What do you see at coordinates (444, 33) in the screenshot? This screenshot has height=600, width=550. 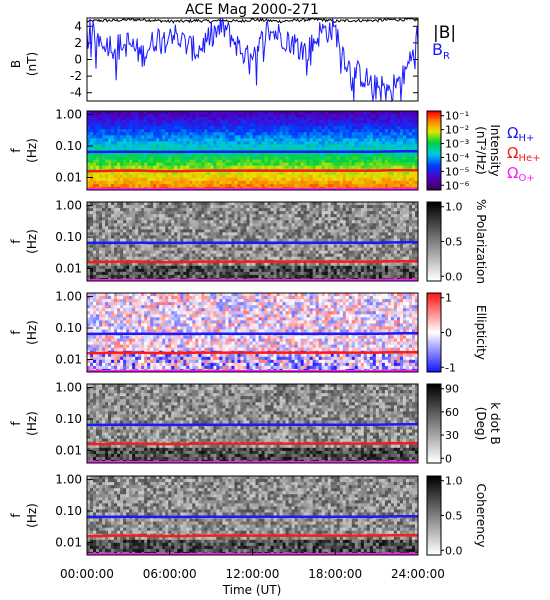 I see `legend-b-total: |B|` at bounding box center [444, 33].